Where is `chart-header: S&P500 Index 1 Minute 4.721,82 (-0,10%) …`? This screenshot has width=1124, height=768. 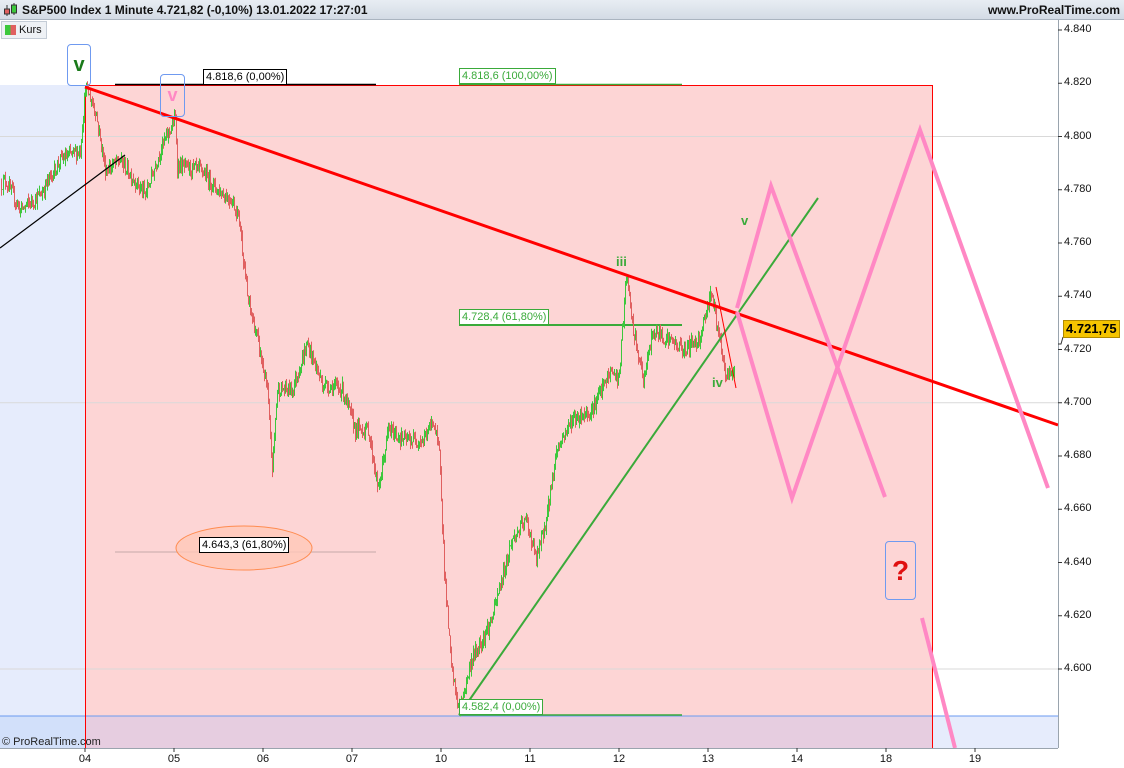
chart-header: S&P500 Index 1 Minute 4.721,82 (-0,10%) … is located at coordinates (562, 10).